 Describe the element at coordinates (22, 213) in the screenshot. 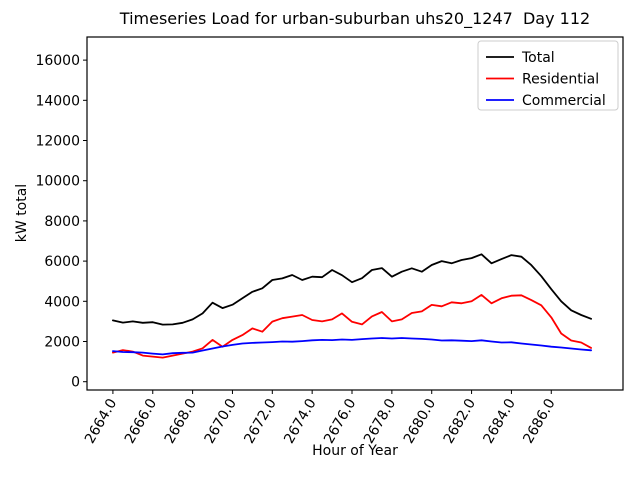

I see `y-axis-label: kW total` at that location.